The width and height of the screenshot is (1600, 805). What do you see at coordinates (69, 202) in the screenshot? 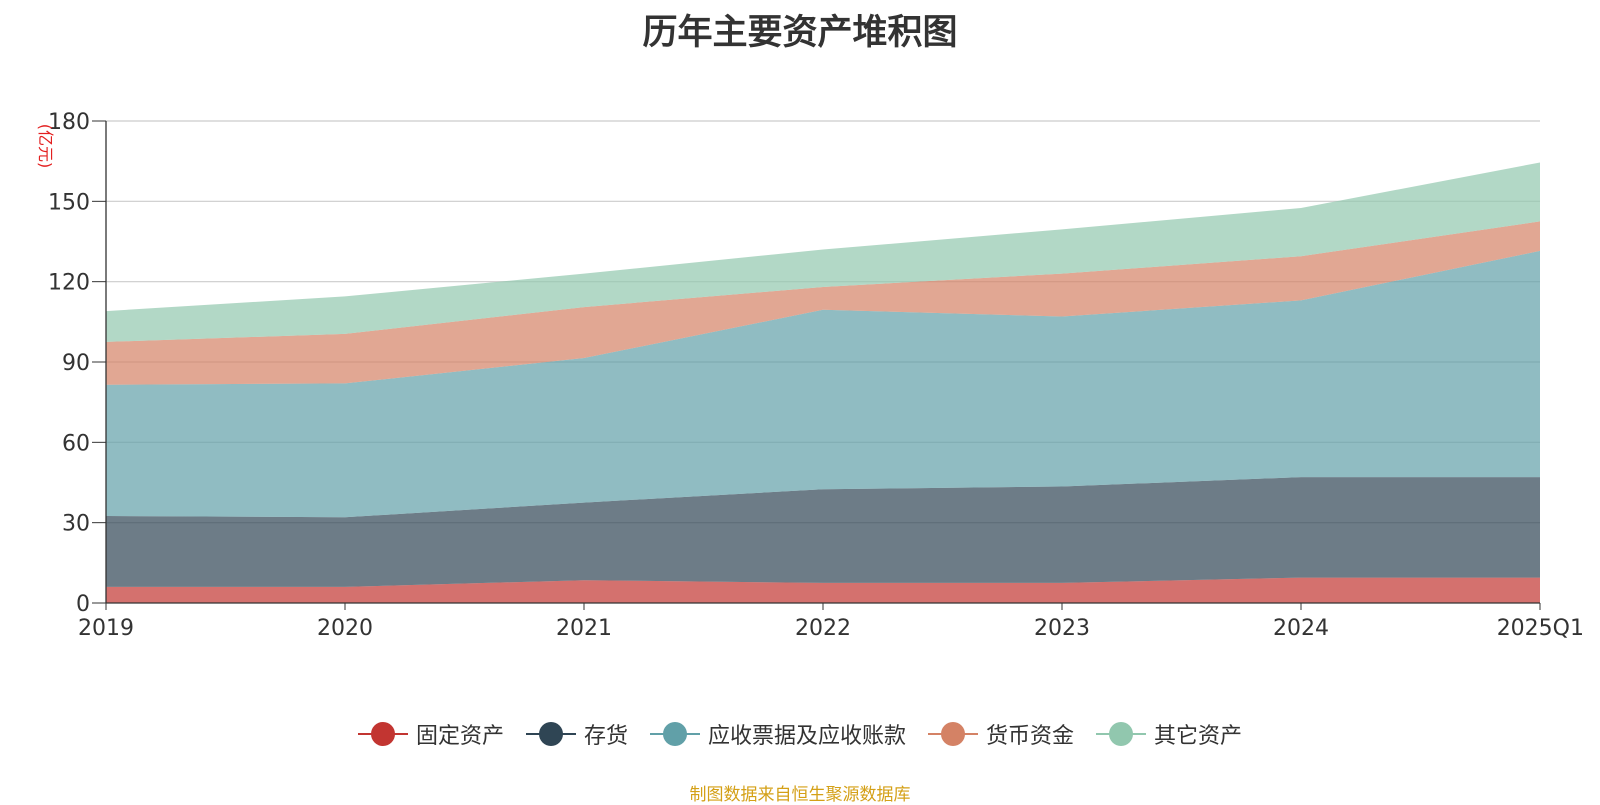
I see `y-tick-label: 150` at bounding box center [69, 202].